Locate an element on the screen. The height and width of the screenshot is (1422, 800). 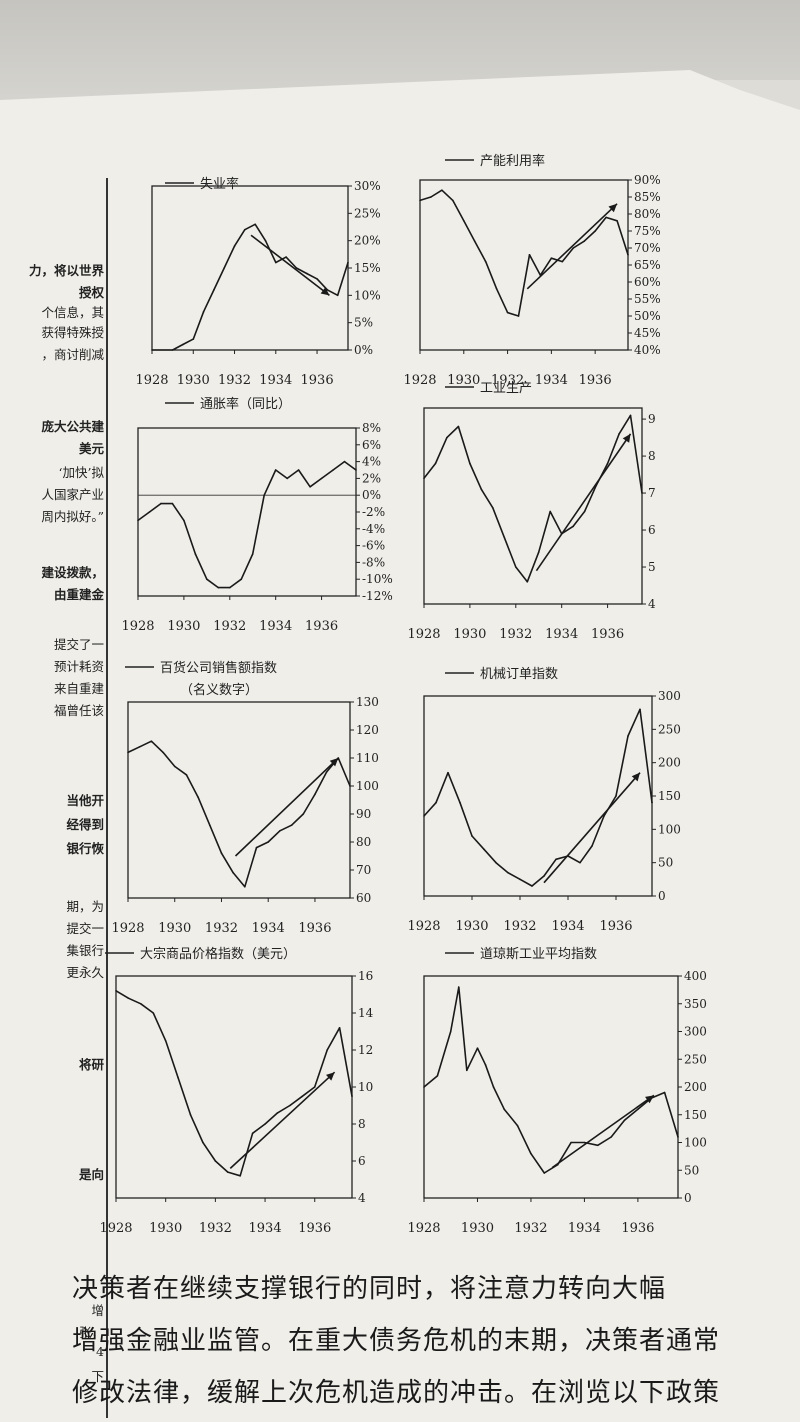
y-tick-label: 90% is located at coordinates (647, 180).